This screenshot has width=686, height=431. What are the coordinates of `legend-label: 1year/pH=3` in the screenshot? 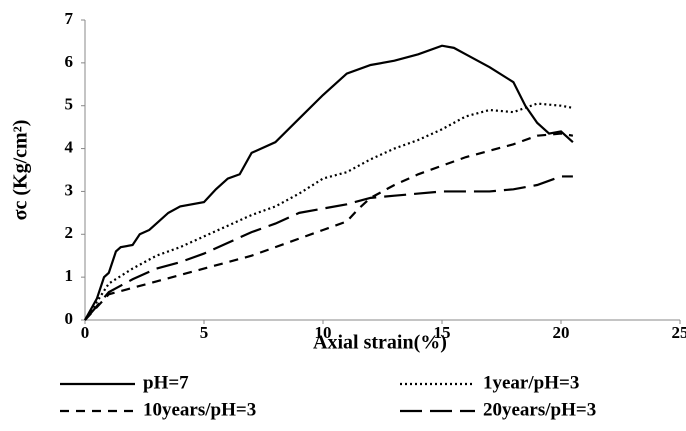 It's located at (531, 382).